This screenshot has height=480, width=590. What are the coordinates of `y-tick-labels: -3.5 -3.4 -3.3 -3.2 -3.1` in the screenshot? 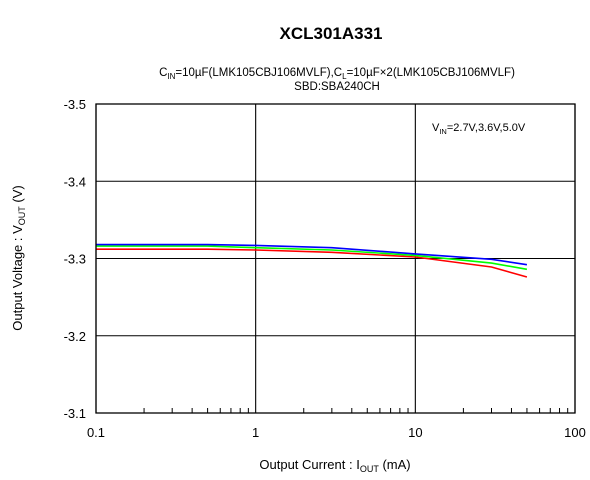 It's located at (75, 259).